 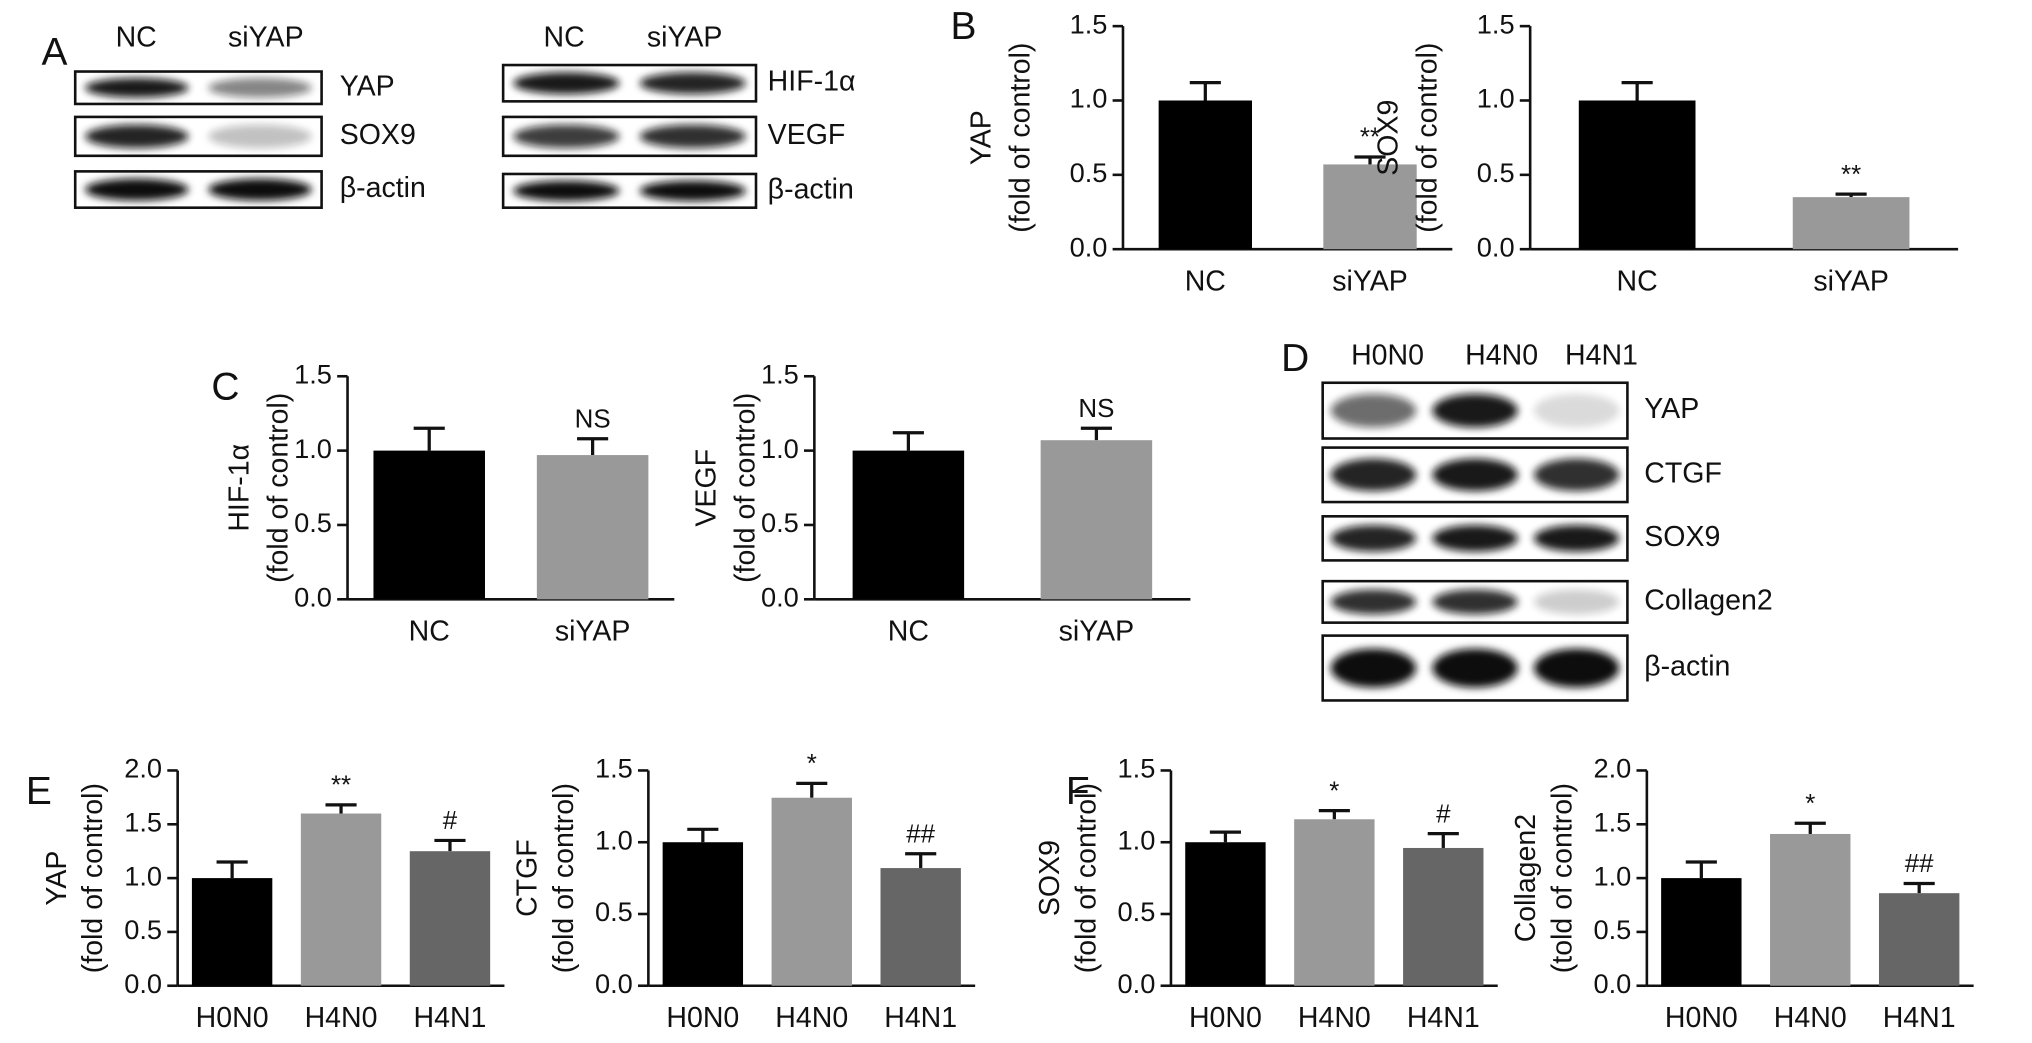 I want to click on row-label: HIF-1α, so click(x=812, y=82).